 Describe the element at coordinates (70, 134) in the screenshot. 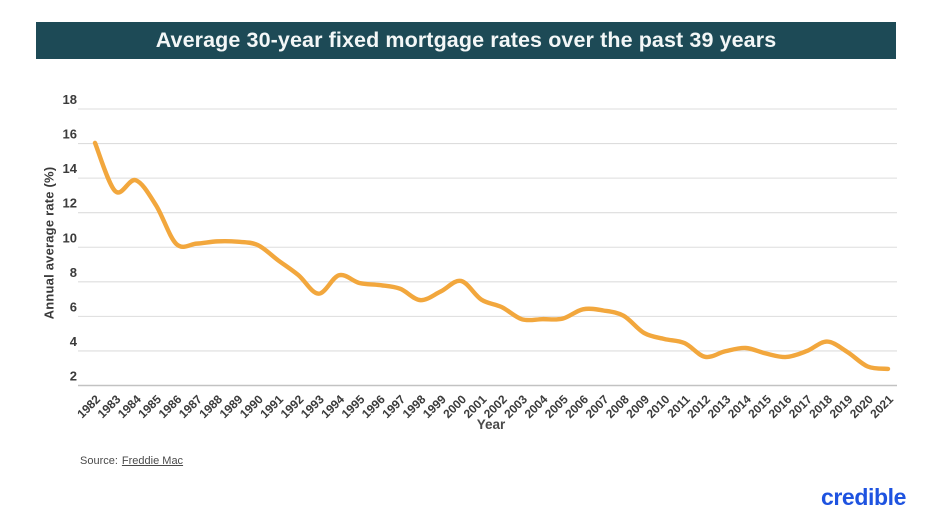

I see `y-tick-label: 16` at that location.